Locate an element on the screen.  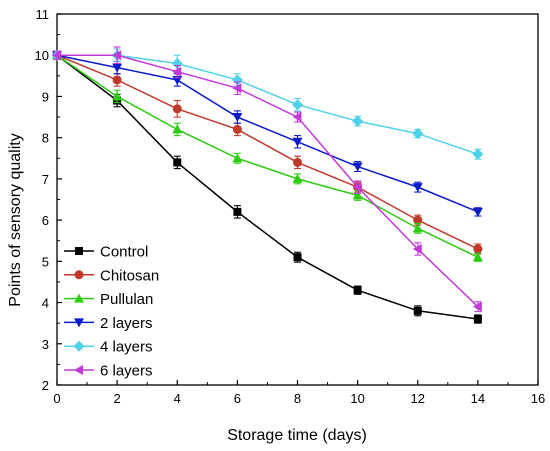
y-tick-label: 5 is located at coordinates (45, 261).